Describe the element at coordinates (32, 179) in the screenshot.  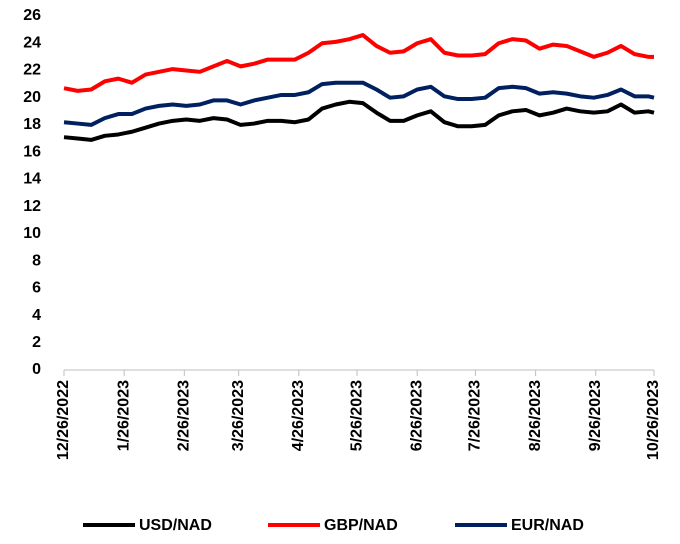
I see `y-tick-label: 14` at that location.